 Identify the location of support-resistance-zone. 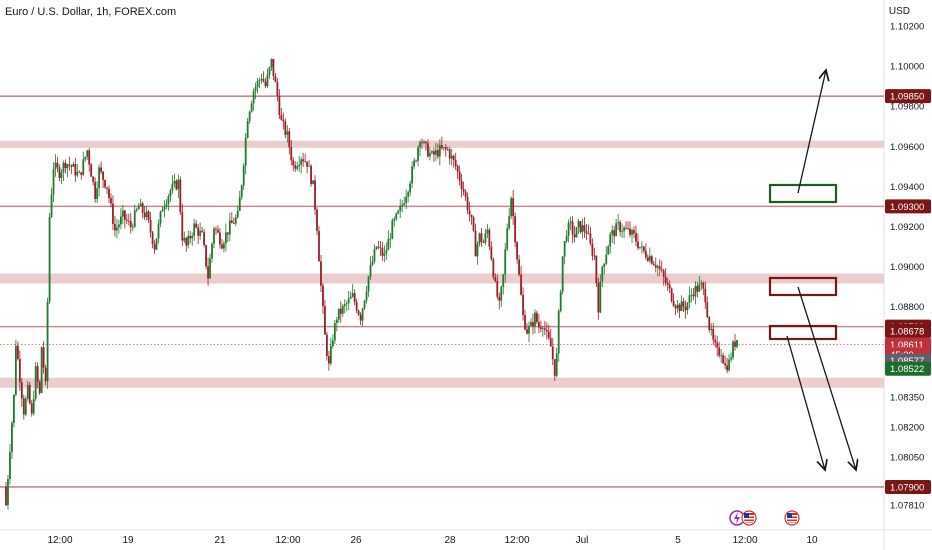
(442, 382).